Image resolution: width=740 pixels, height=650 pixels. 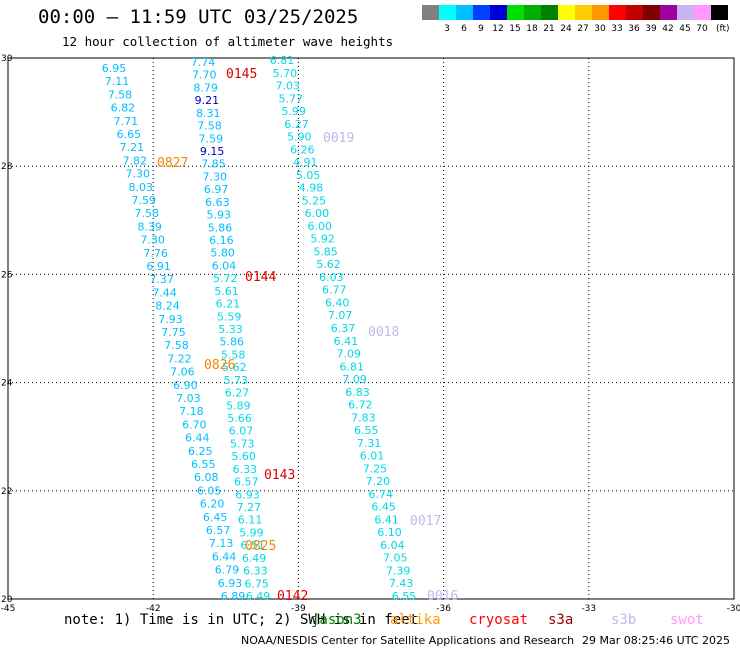 I want to click on wave-height-value: 5.25, so click(x=314, y=200).